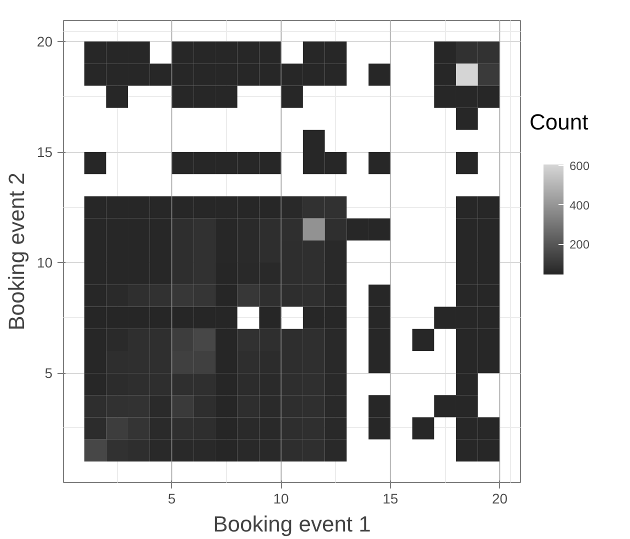 This screenshot has width=630, height=539. What do you see at coordinates (292, 524) in the screenshot?
I see `x-axis-title: Booking event 1` at bounding box center [292, 524].